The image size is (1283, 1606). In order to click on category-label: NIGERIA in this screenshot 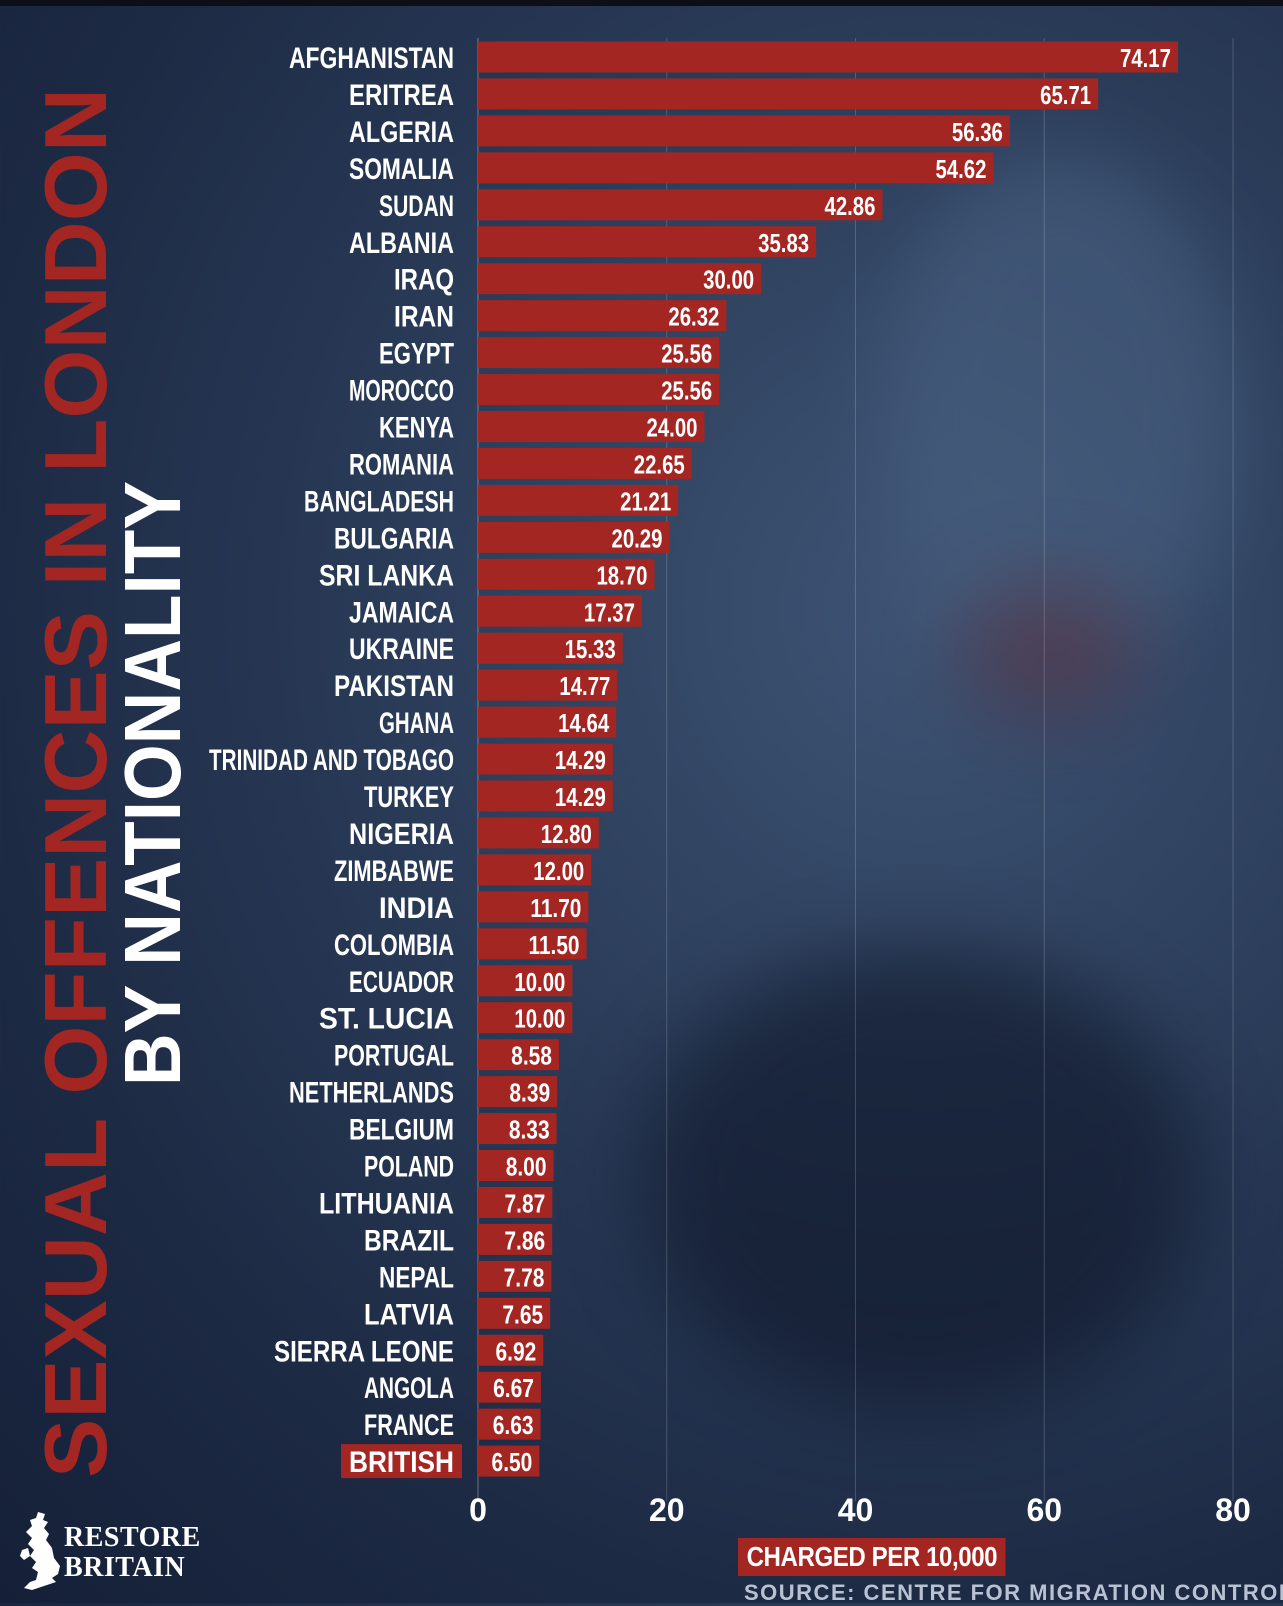, I will do `click(401, 834)`.